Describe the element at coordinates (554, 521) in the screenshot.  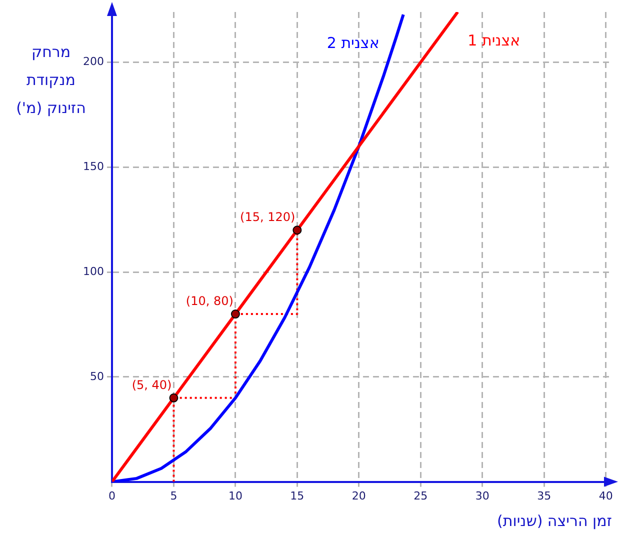
I see `x-axis-title: זמן הריצה (שניות)` at that location.